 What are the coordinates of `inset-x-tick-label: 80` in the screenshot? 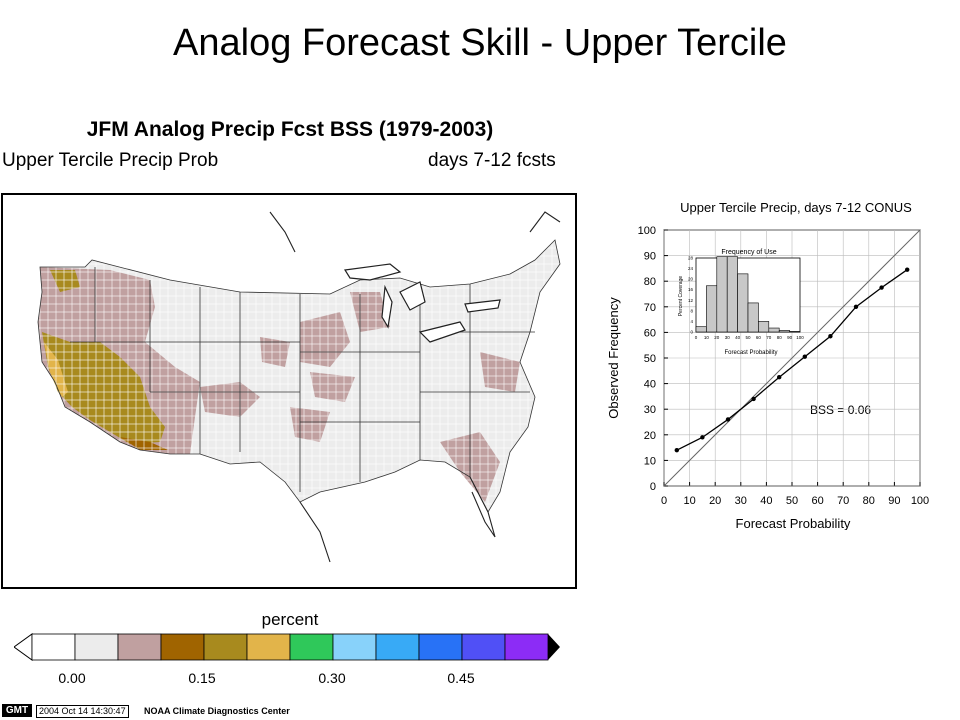 It's located at (780, 337).